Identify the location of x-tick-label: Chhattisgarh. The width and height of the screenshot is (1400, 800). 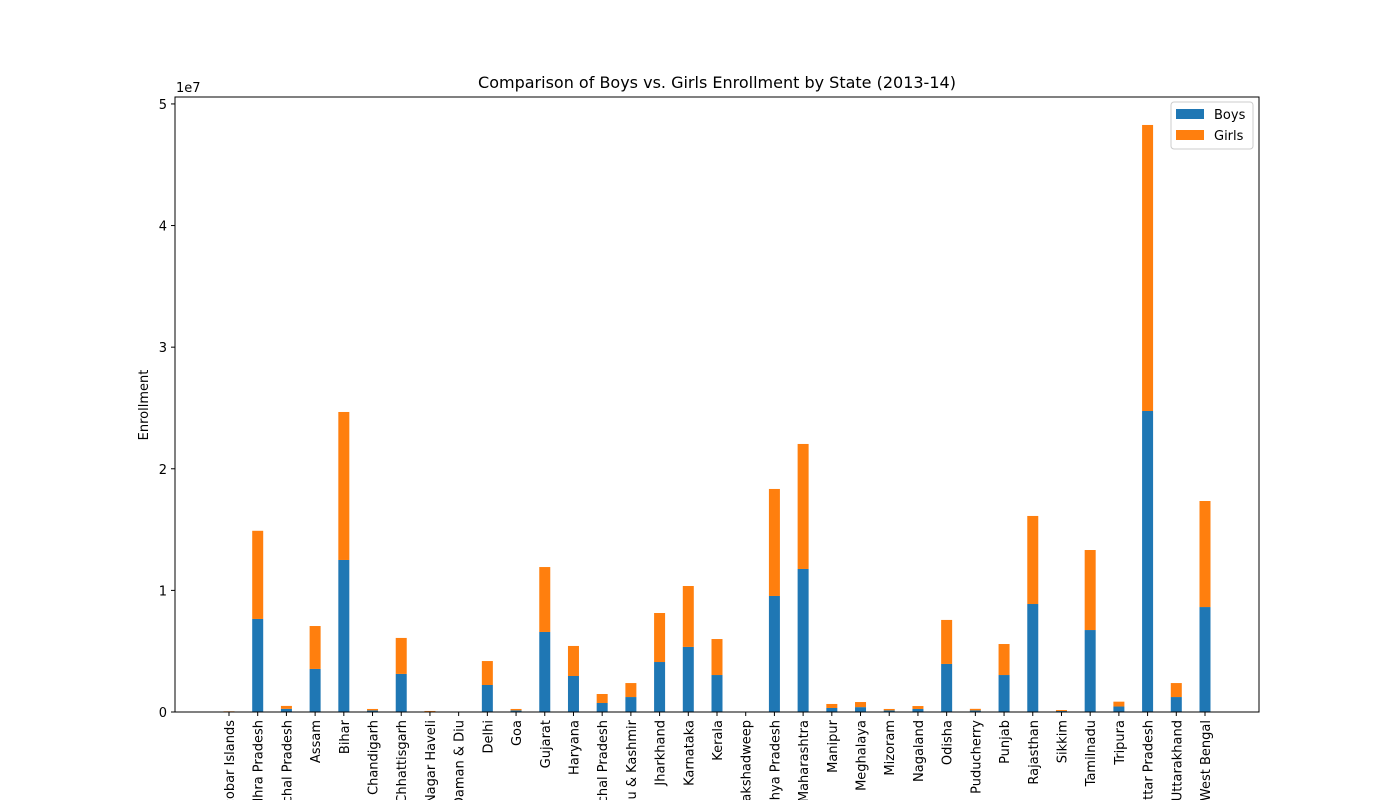
(402, 760).